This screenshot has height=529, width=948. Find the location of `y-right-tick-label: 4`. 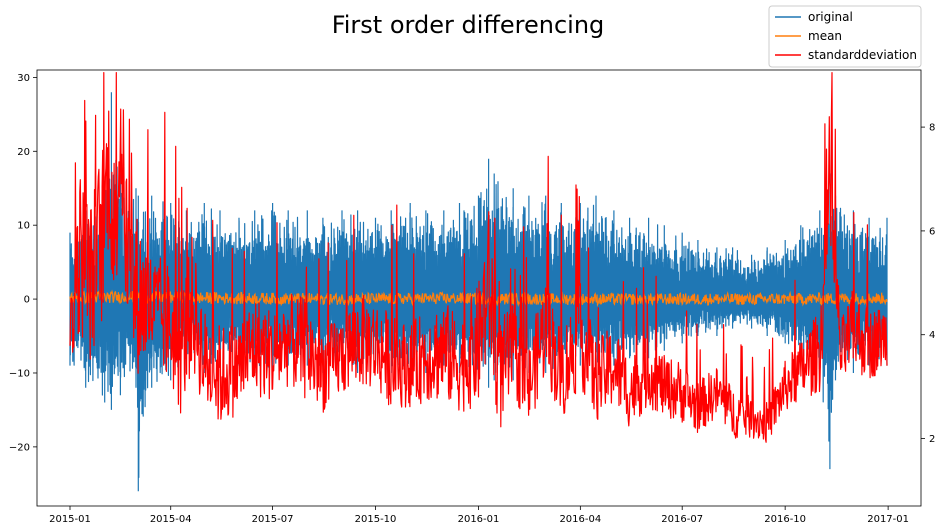

y-right-tick-label: 4 is located at coordinates (932, 335).